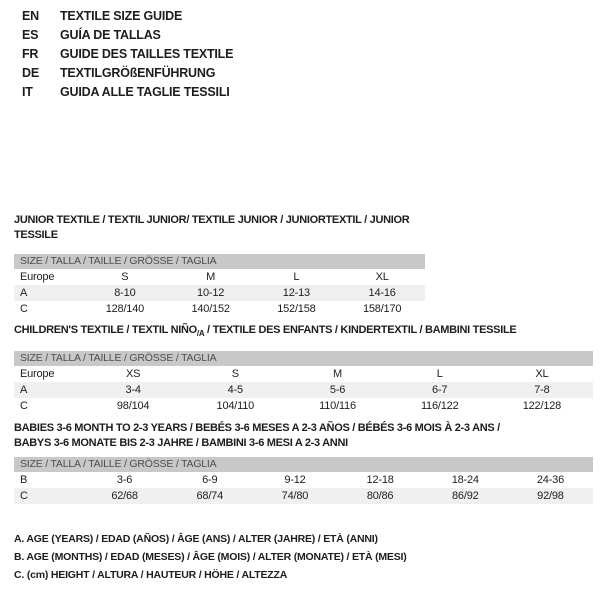 The image size is (600, 600). What do you see at coordinates (147, 54) in the screenshot?
I see `lang-label: GUIDE DES TAILLES TEXTILE` at bounding box center [147, 54].